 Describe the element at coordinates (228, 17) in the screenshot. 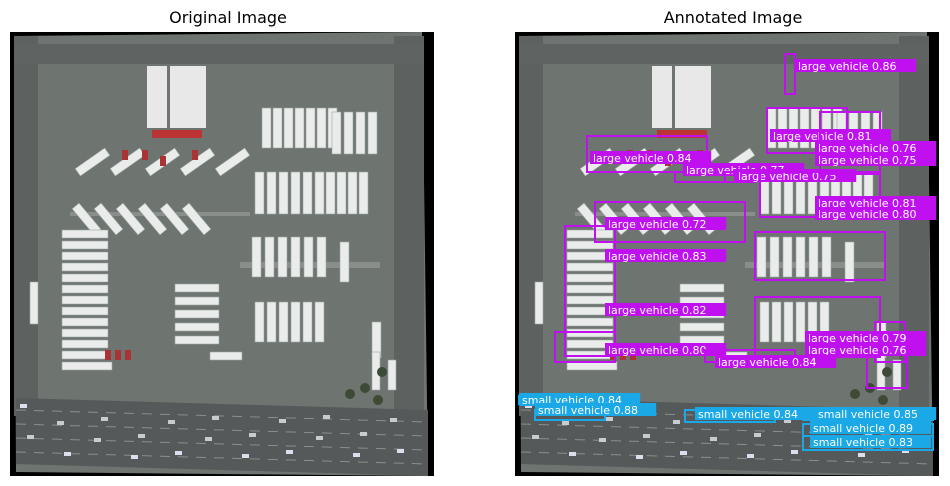

I see `original-image-title: Original Image` at that location.